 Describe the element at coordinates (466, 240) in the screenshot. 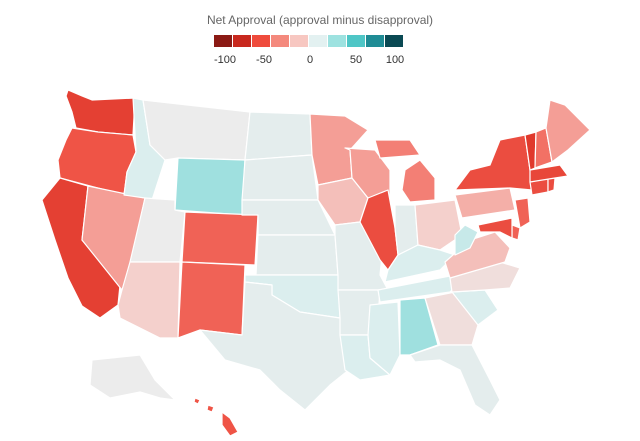

I see `state-west-virginia: West Virginia` at that location.